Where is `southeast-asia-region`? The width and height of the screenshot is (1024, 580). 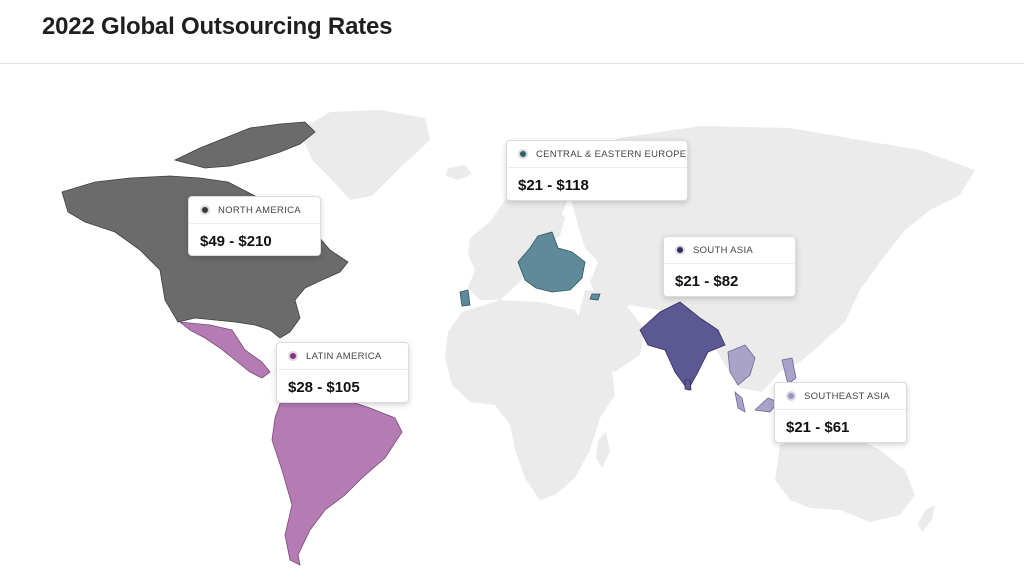 southeast-asia-region is located at coordinates (762, 378).